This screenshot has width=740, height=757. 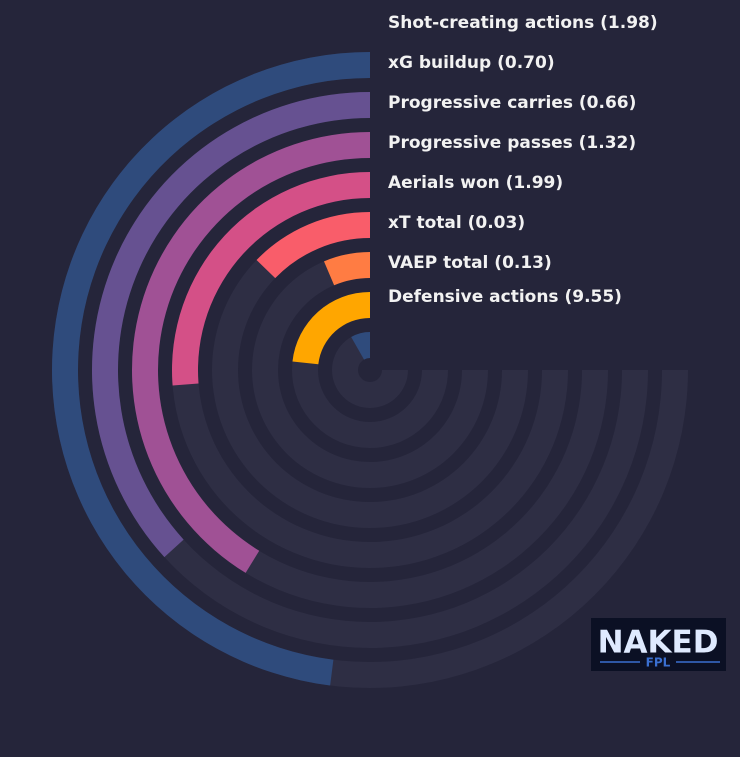 I want to click on logo-subtitle: FPL, so click(x=658, y=663).